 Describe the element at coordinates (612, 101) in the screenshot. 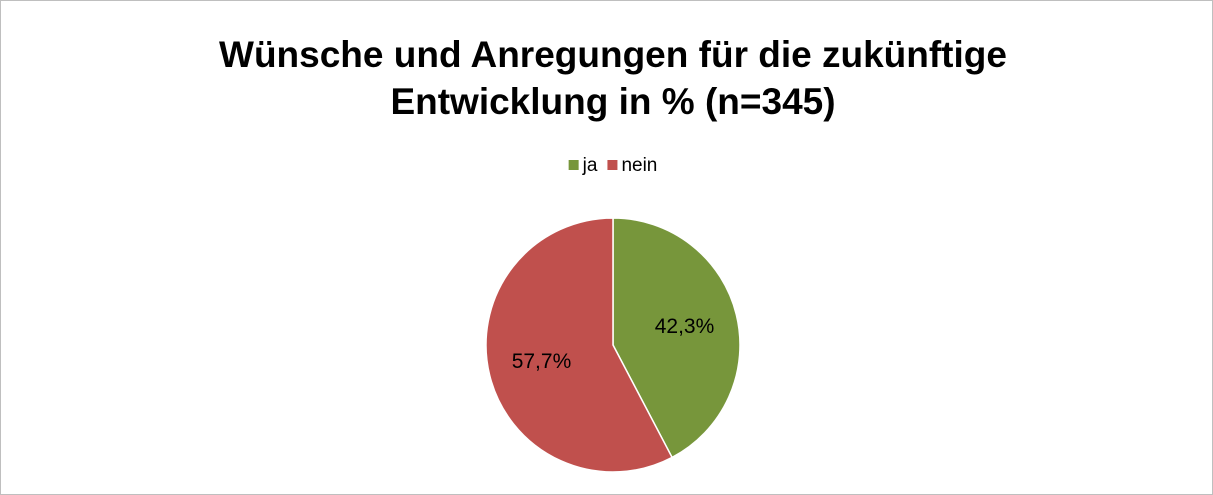

I see `chart-title: Entwicklung in % (n=345)` at that location.